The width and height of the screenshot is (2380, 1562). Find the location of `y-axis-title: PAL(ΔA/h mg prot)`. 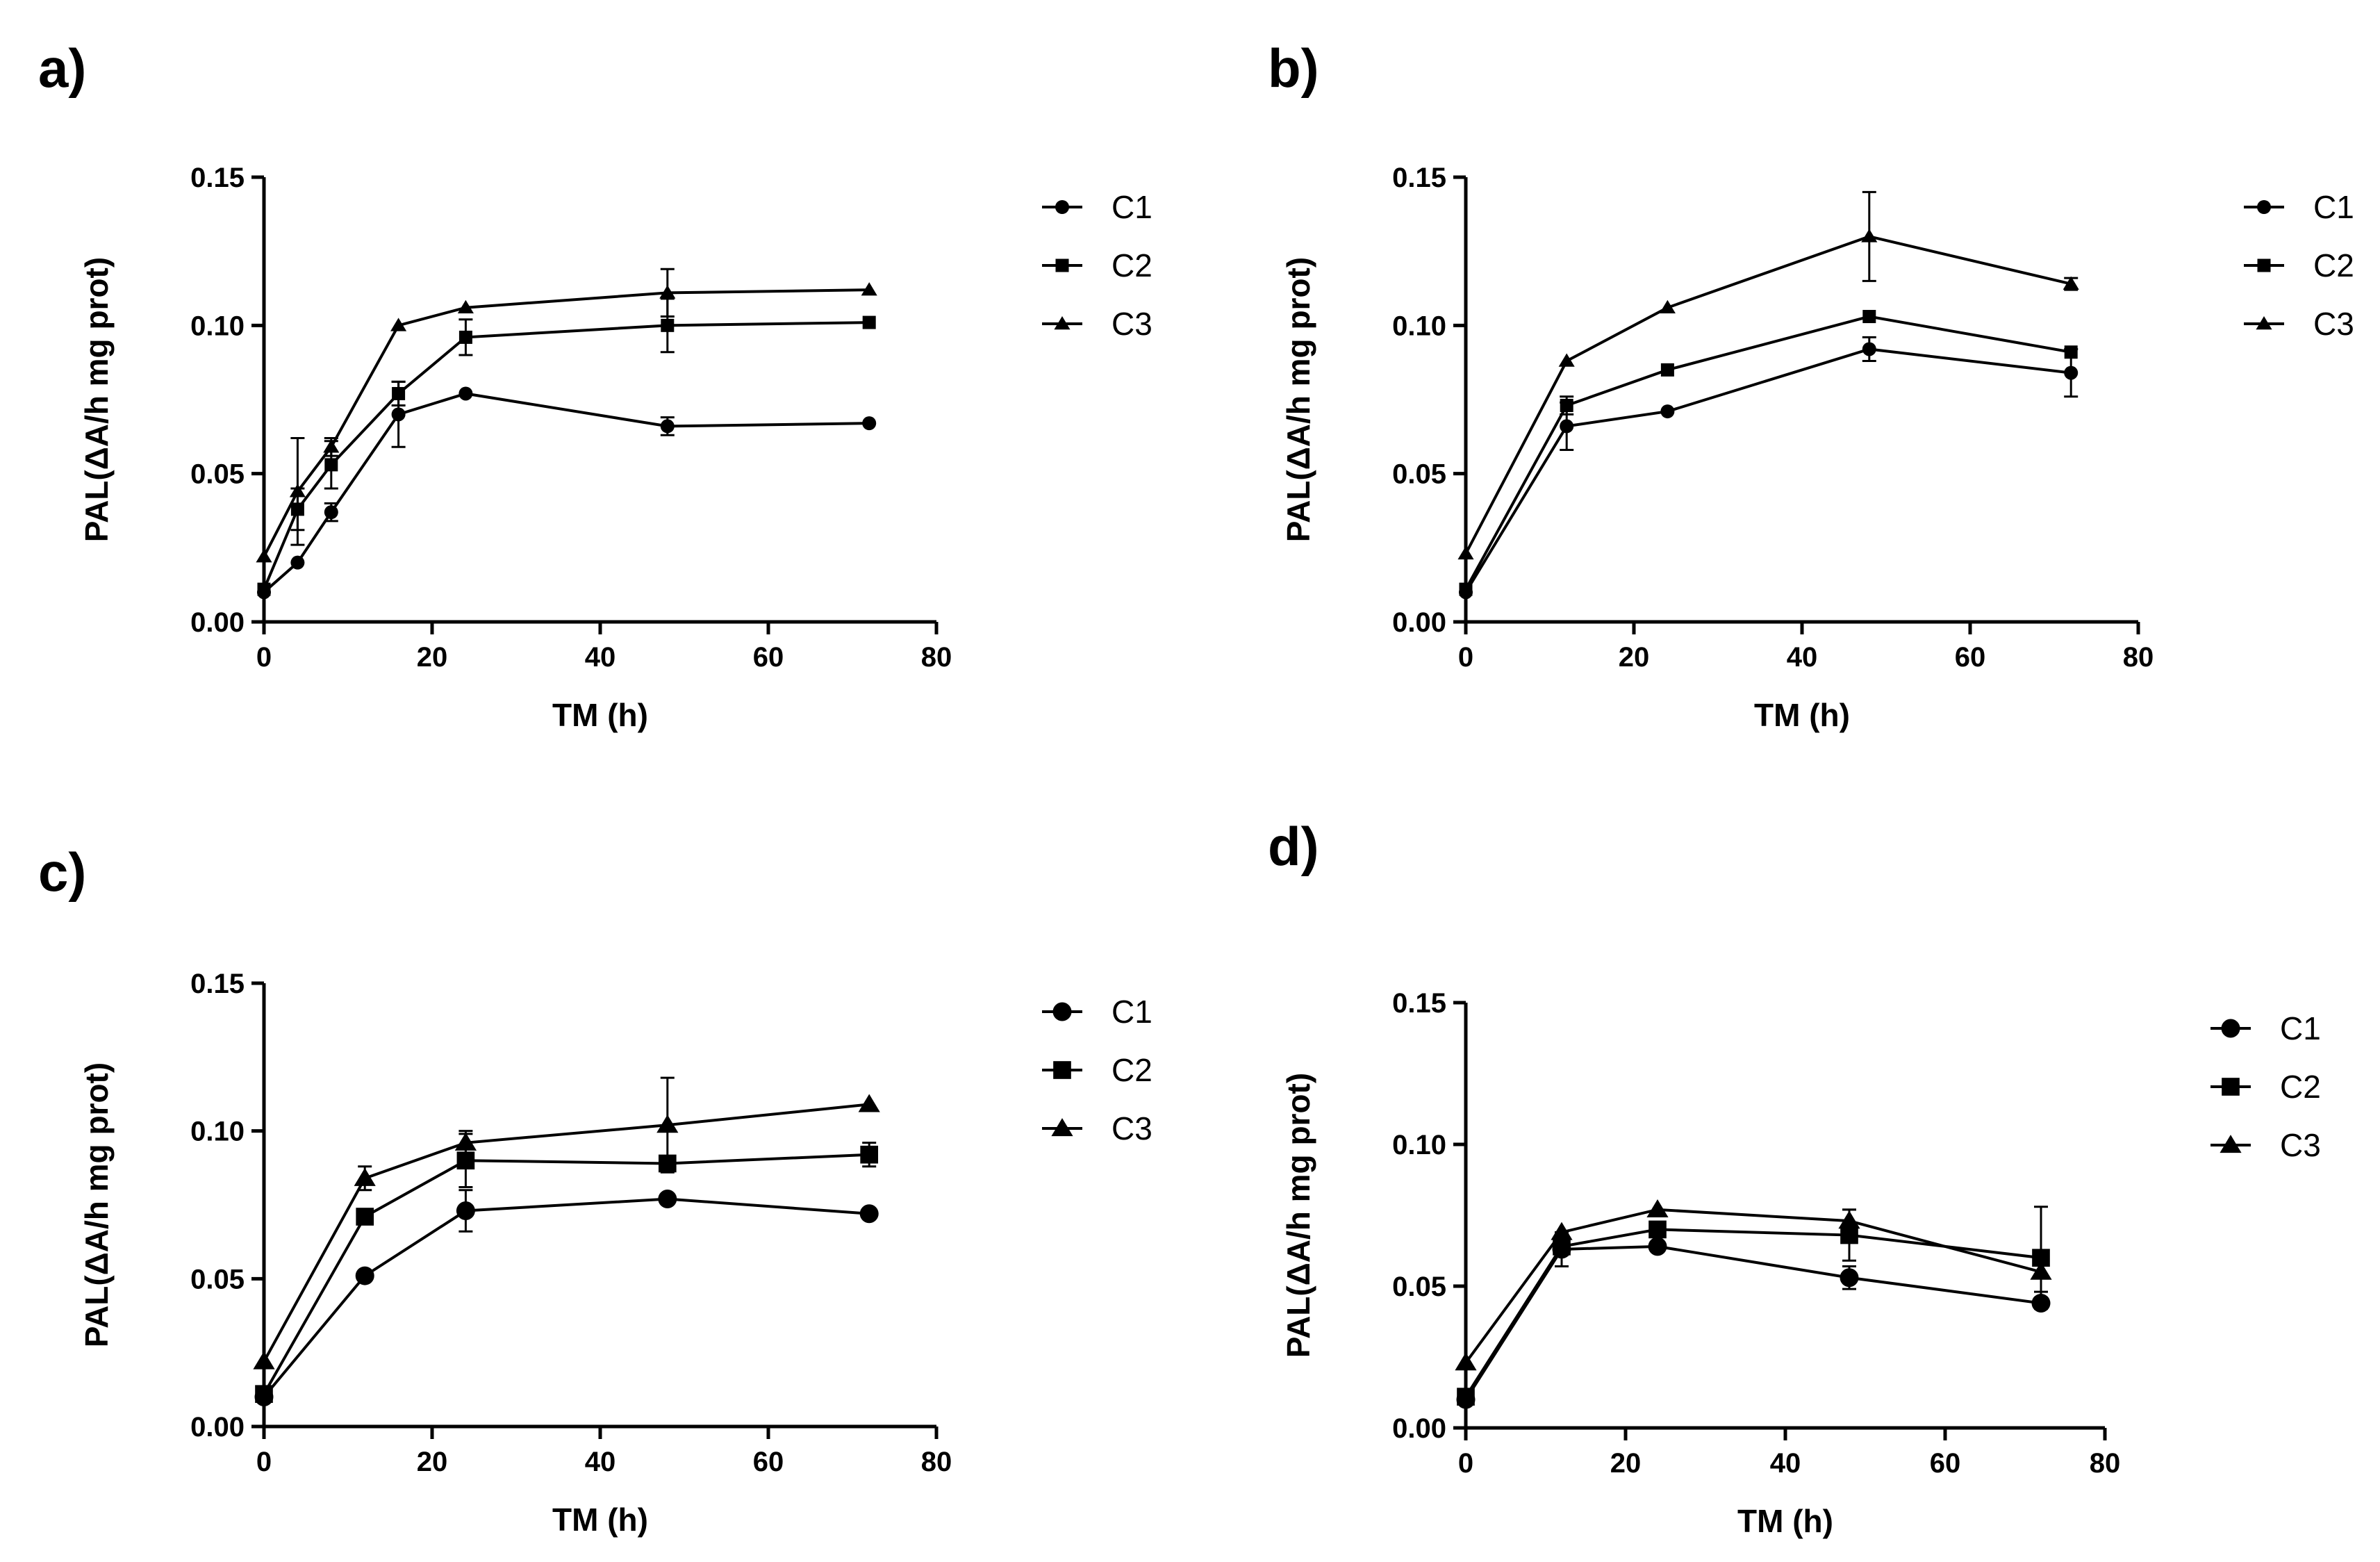

y-axis-title: PAL(ΔA/h mg prot) is located at coordinates (96, 1204).